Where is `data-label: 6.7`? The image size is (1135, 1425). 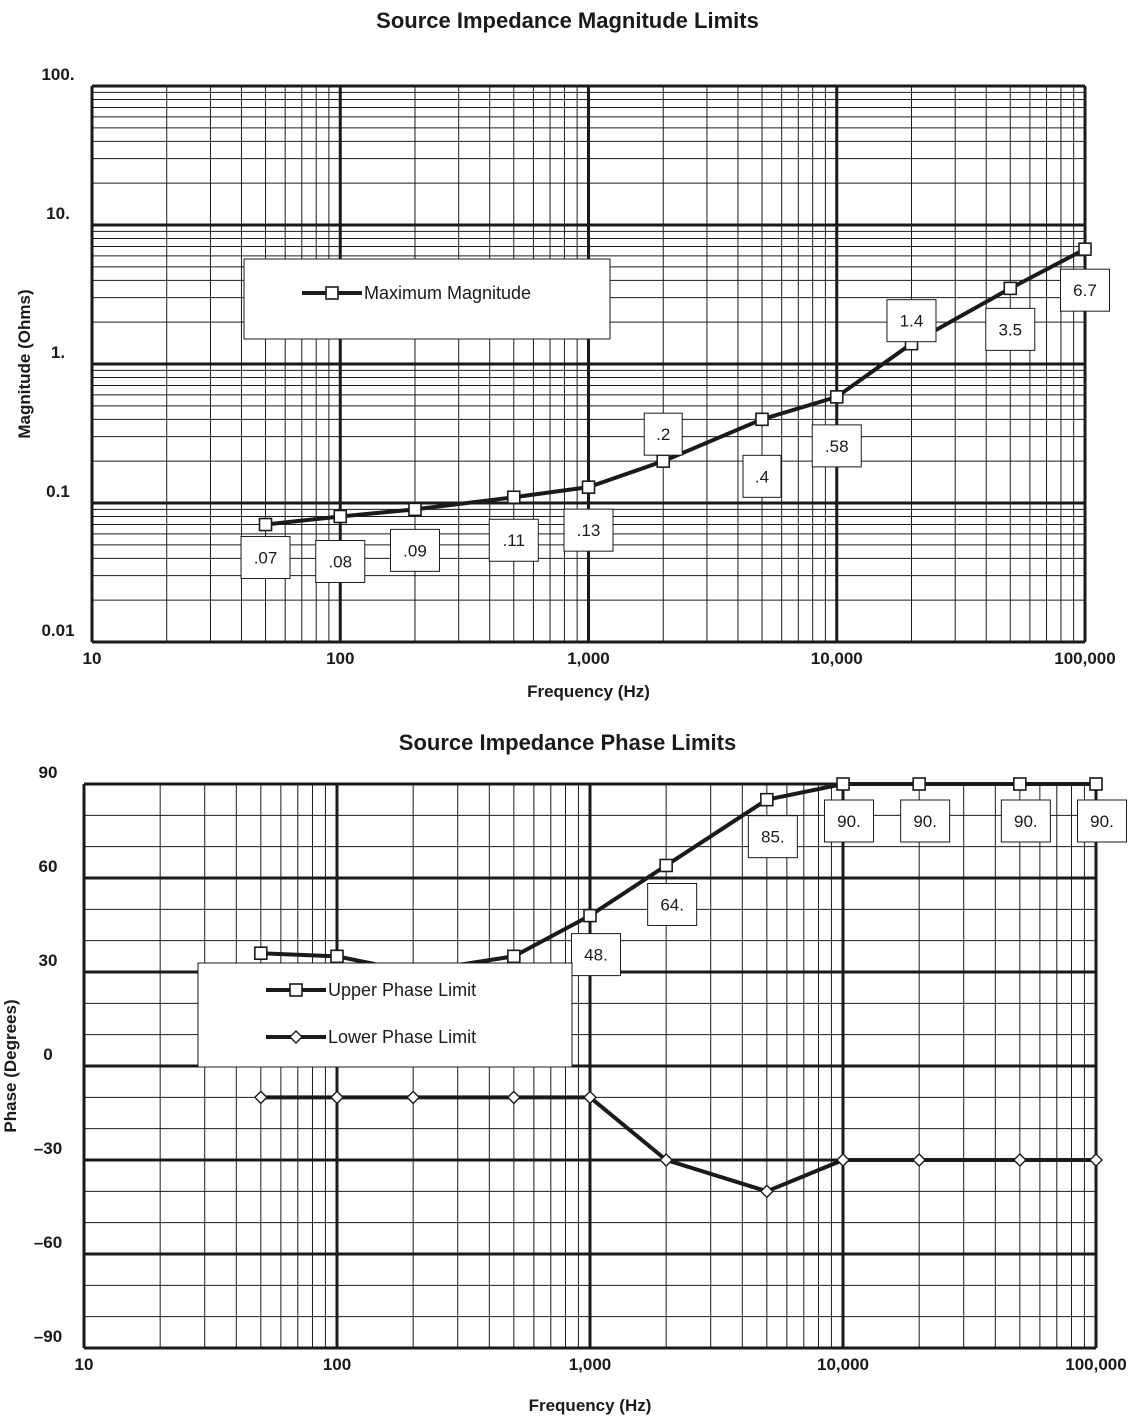
data-label: 6.7 is located at coordinates (1085, 290).